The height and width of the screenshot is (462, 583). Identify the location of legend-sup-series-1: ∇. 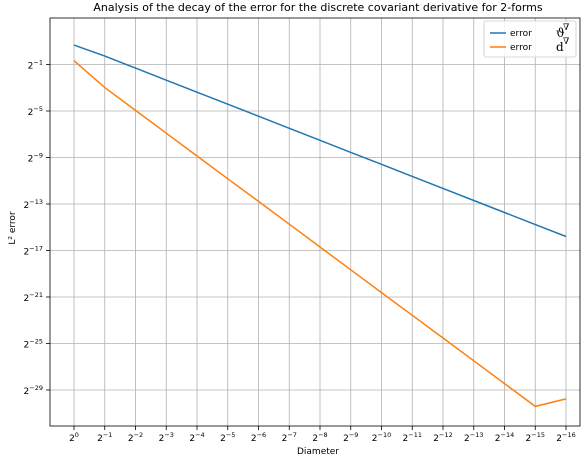
(566, 28).